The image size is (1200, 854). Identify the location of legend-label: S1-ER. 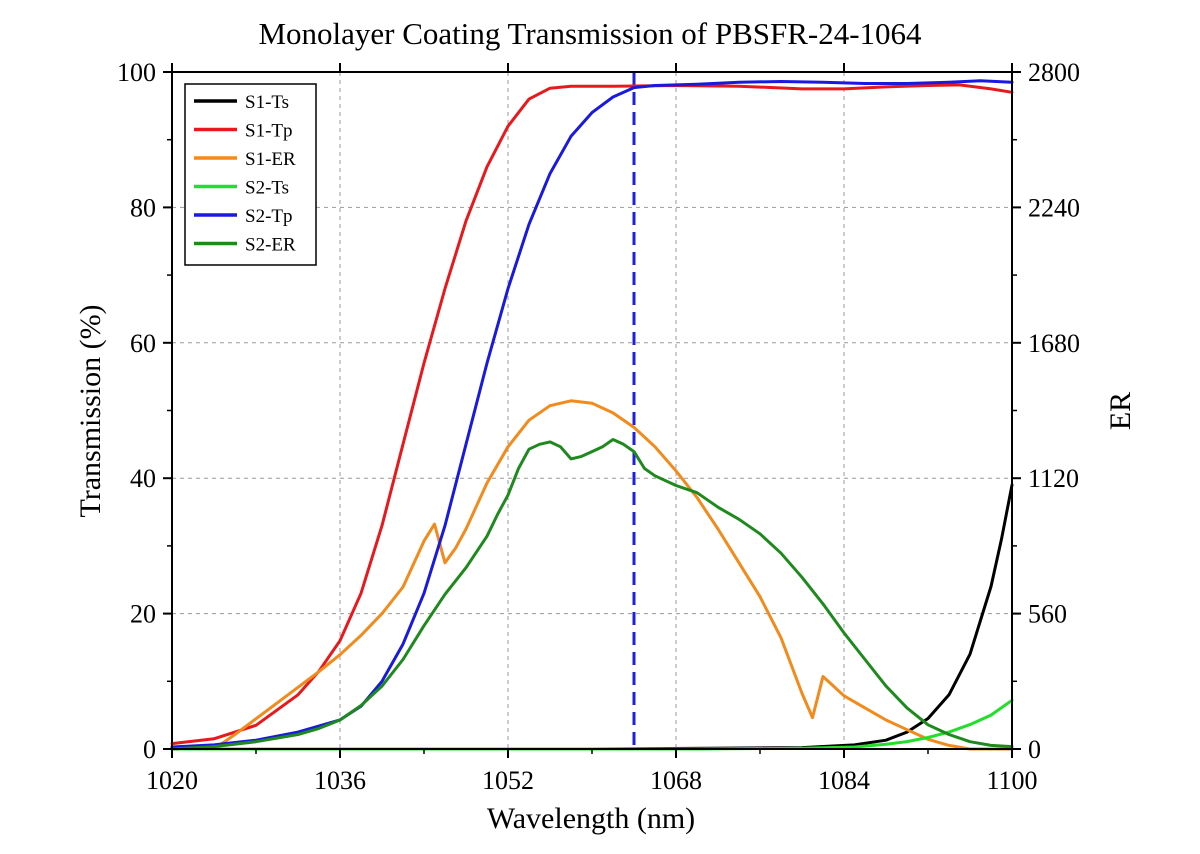
(270, 159).